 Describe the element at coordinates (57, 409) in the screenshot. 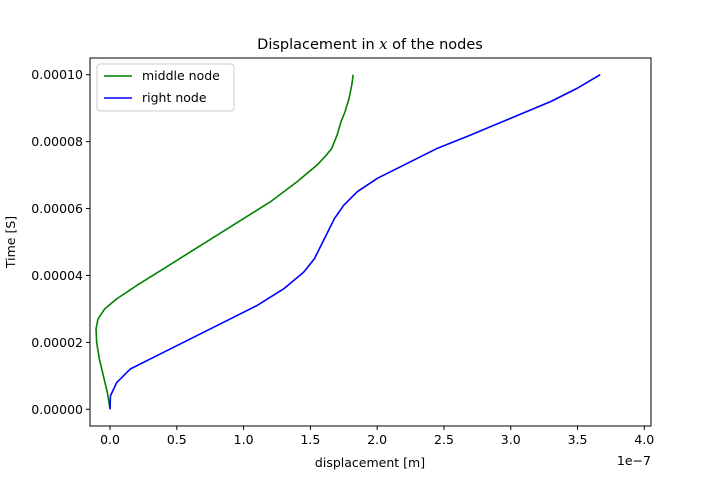

I see `y-tick-label: 0.00000` at that location.